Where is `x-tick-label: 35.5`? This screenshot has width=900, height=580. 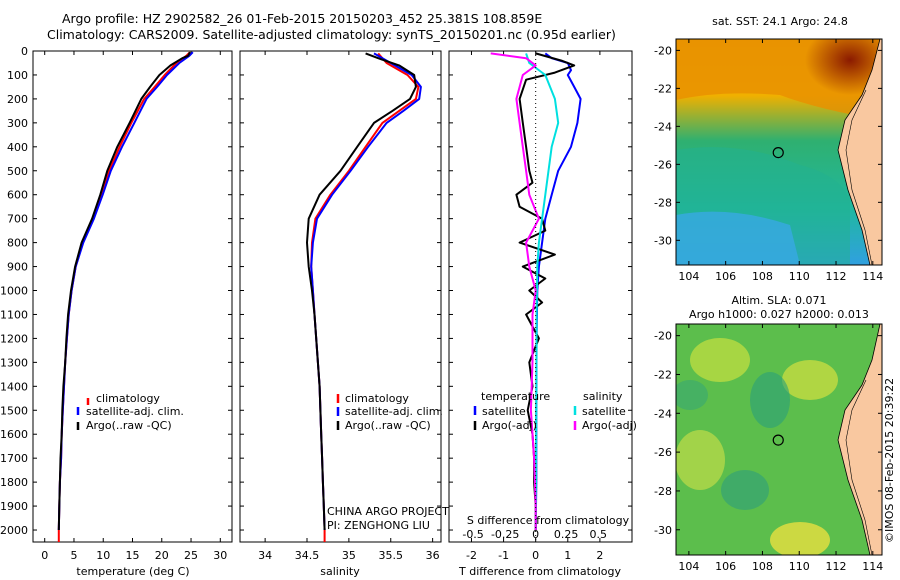
x-tick-label: 35.5 is located at coordinates (391, 555).